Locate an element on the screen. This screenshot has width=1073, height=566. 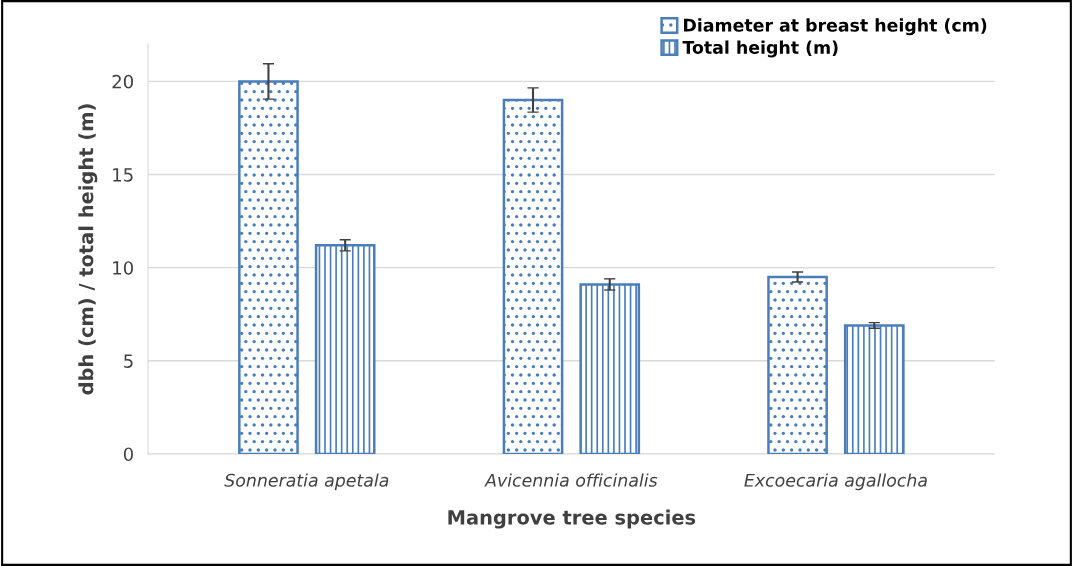
y-tick-label: 5 is located at coordinates (128, 361).